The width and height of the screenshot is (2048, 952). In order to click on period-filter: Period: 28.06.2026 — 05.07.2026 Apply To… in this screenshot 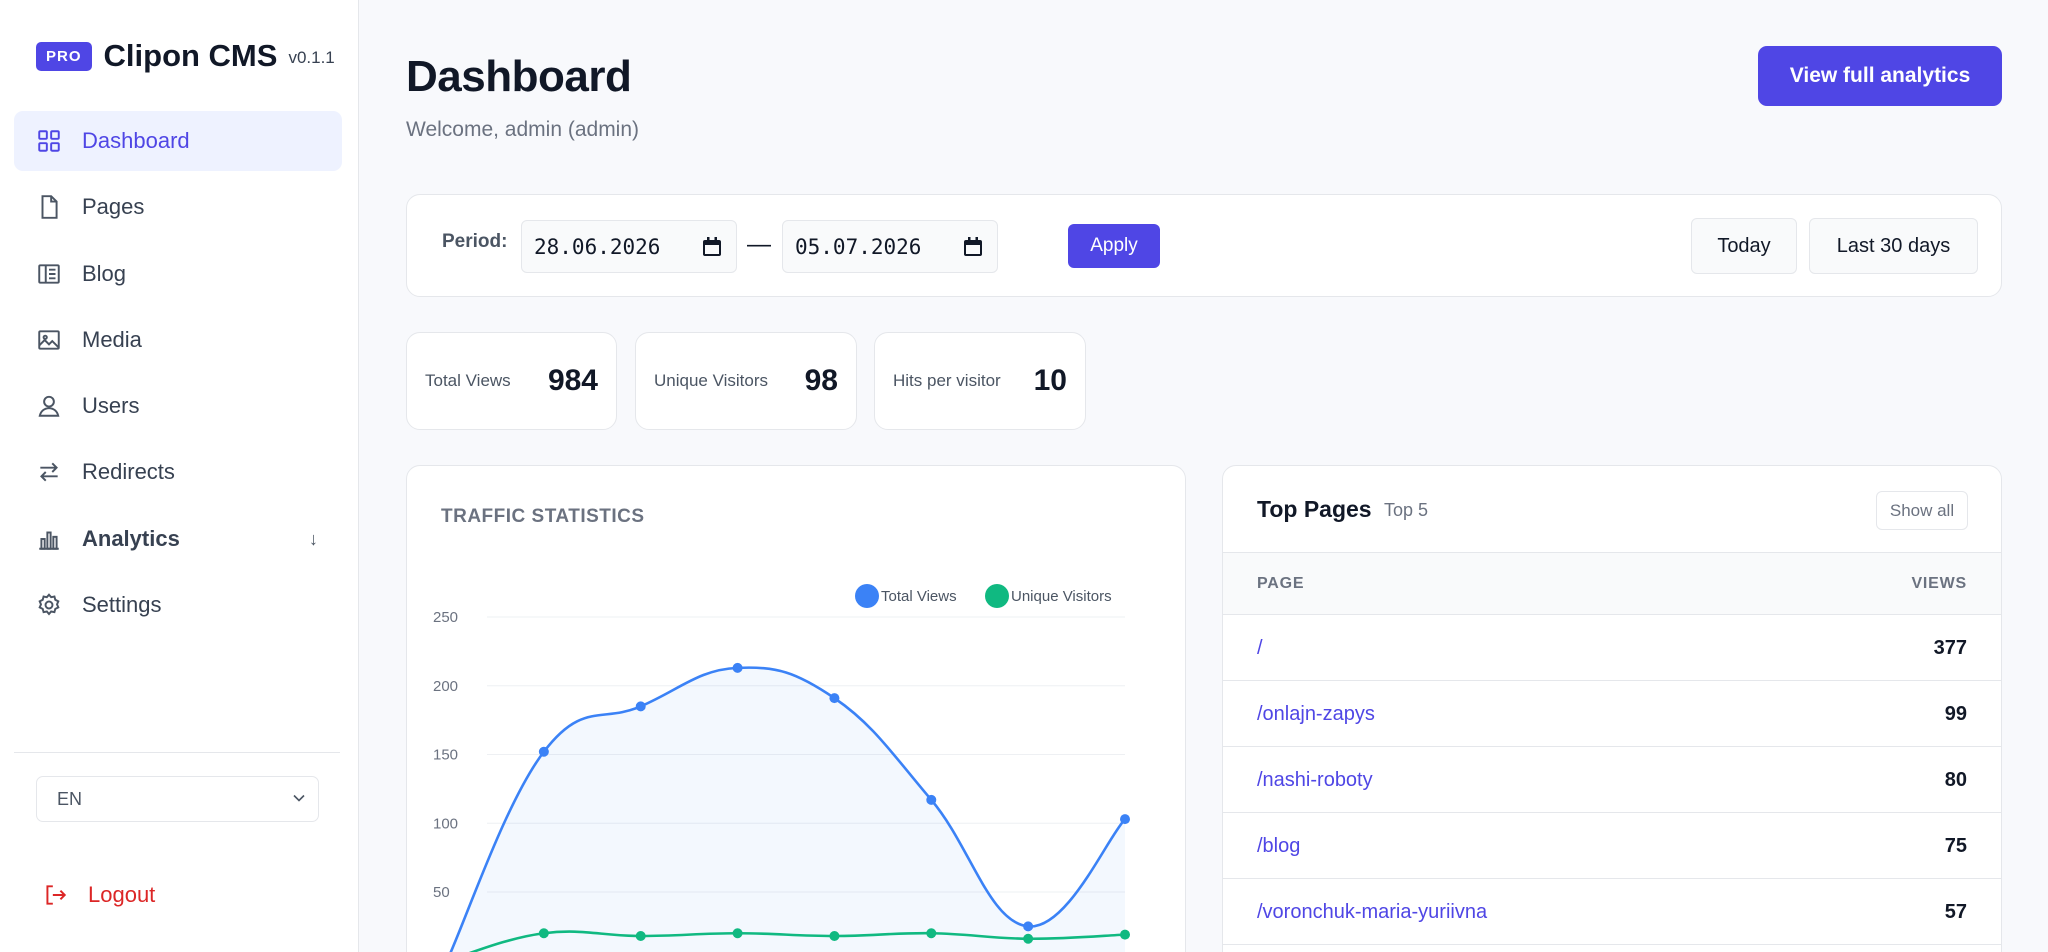, I will do `click(1204, 245)`.